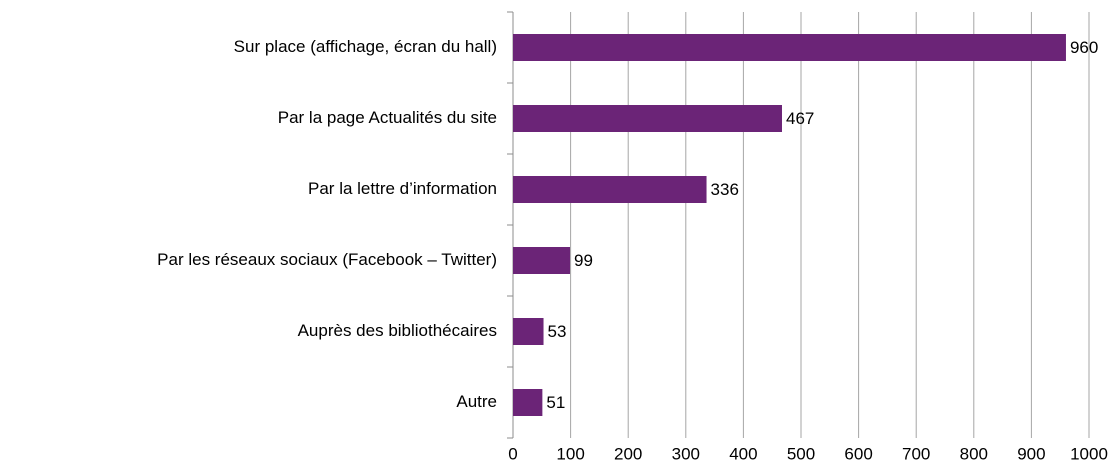 This screenshot has width=1117, height=462. Describe the element at coordinates (1031, 453) in the screenshot. I see `x-tick-label: 900` at that location.